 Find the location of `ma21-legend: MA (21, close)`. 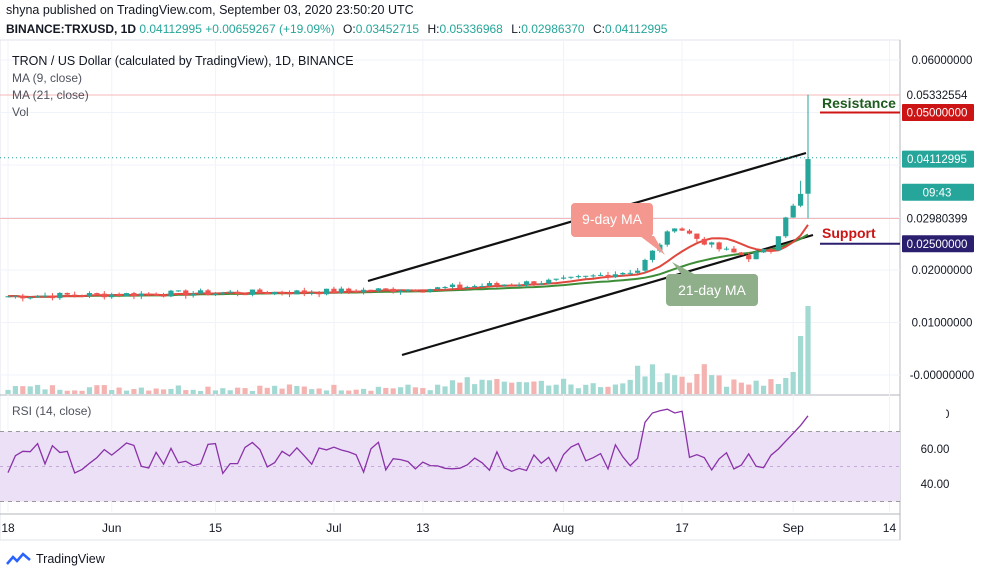

ma21-legend: MA (21, close) is located at coordinates (50, 95).